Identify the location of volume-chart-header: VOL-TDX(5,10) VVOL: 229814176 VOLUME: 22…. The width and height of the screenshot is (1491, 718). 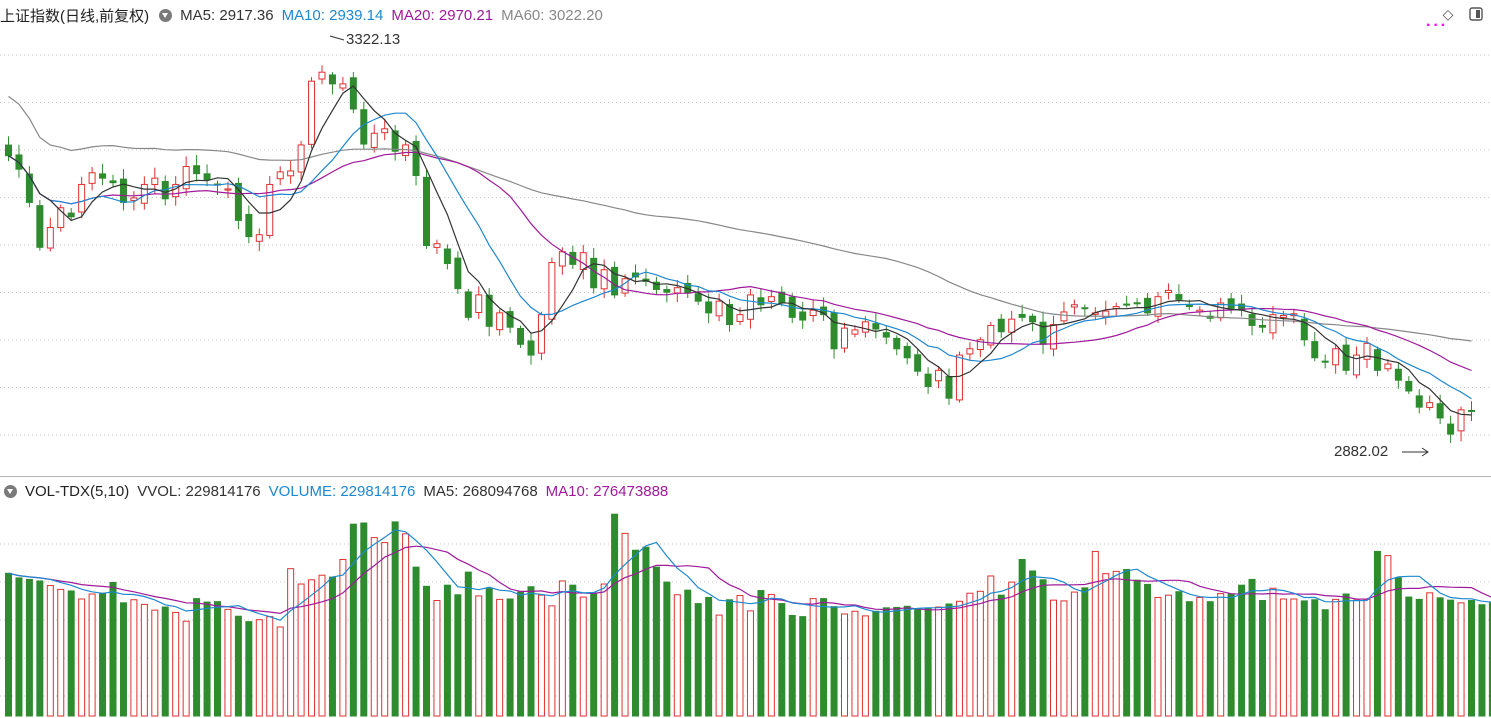
(338, 491).